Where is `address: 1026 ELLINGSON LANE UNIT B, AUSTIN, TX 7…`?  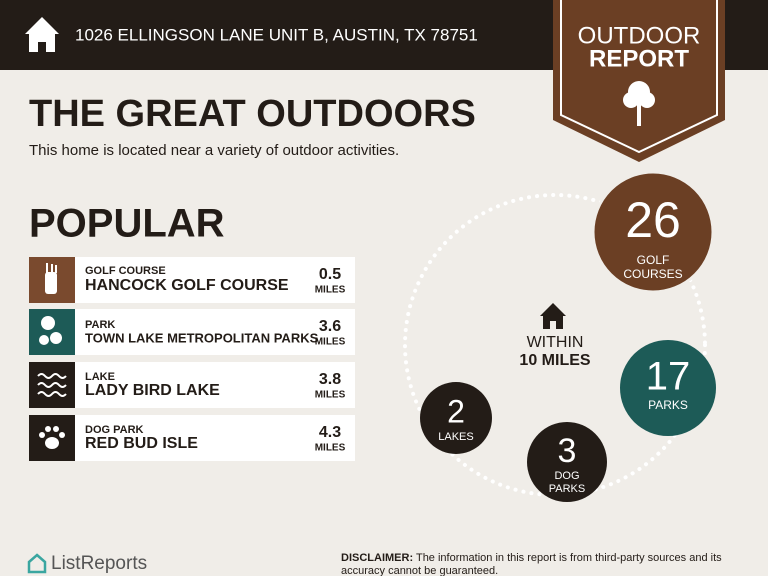
address: 1026 ELLINGSON LANE UNIT B, AUSTIN, TX 7… is located at coordinates (276, 34).